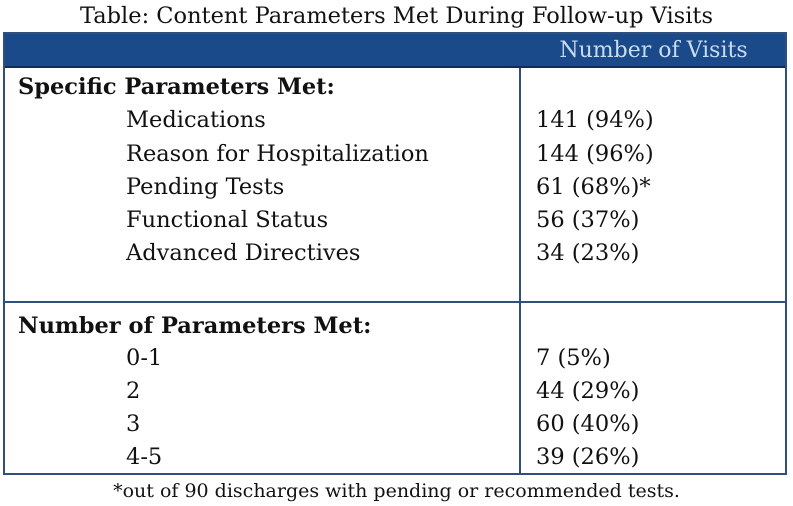 The width and height of the screenshot is (793, 506). I want to click on section-heading-specific-parameters: Specific Parameters Met:, so click(176, 87).